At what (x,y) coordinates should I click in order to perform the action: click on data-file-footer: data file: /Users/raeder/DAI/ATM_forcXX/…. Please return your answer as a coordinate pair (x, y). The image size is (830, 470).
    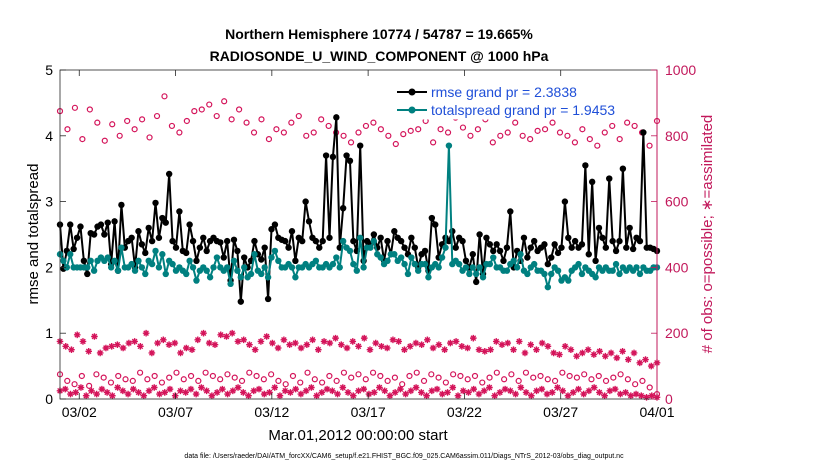
    Looking at the image, I should click on (404, 456).